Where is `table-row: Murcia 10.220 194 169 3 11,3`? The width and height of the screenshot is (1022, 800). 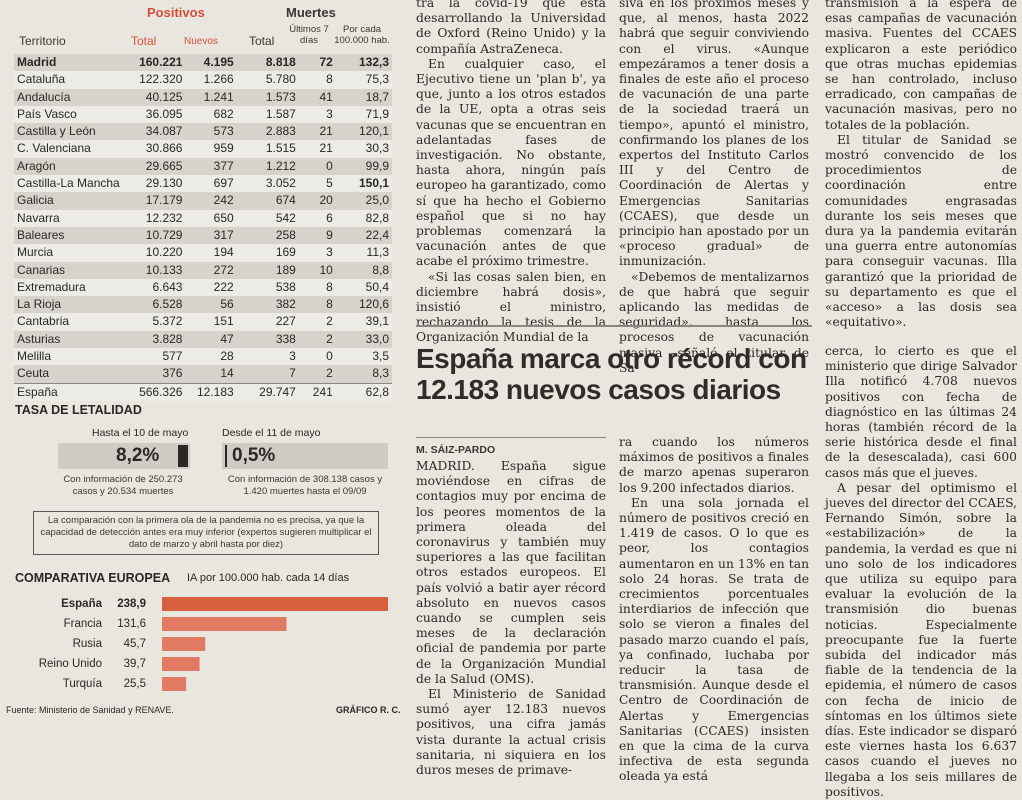
table-row: Murcia 10.220 194 169 3 11,3 is located at coordinates (203, 253).